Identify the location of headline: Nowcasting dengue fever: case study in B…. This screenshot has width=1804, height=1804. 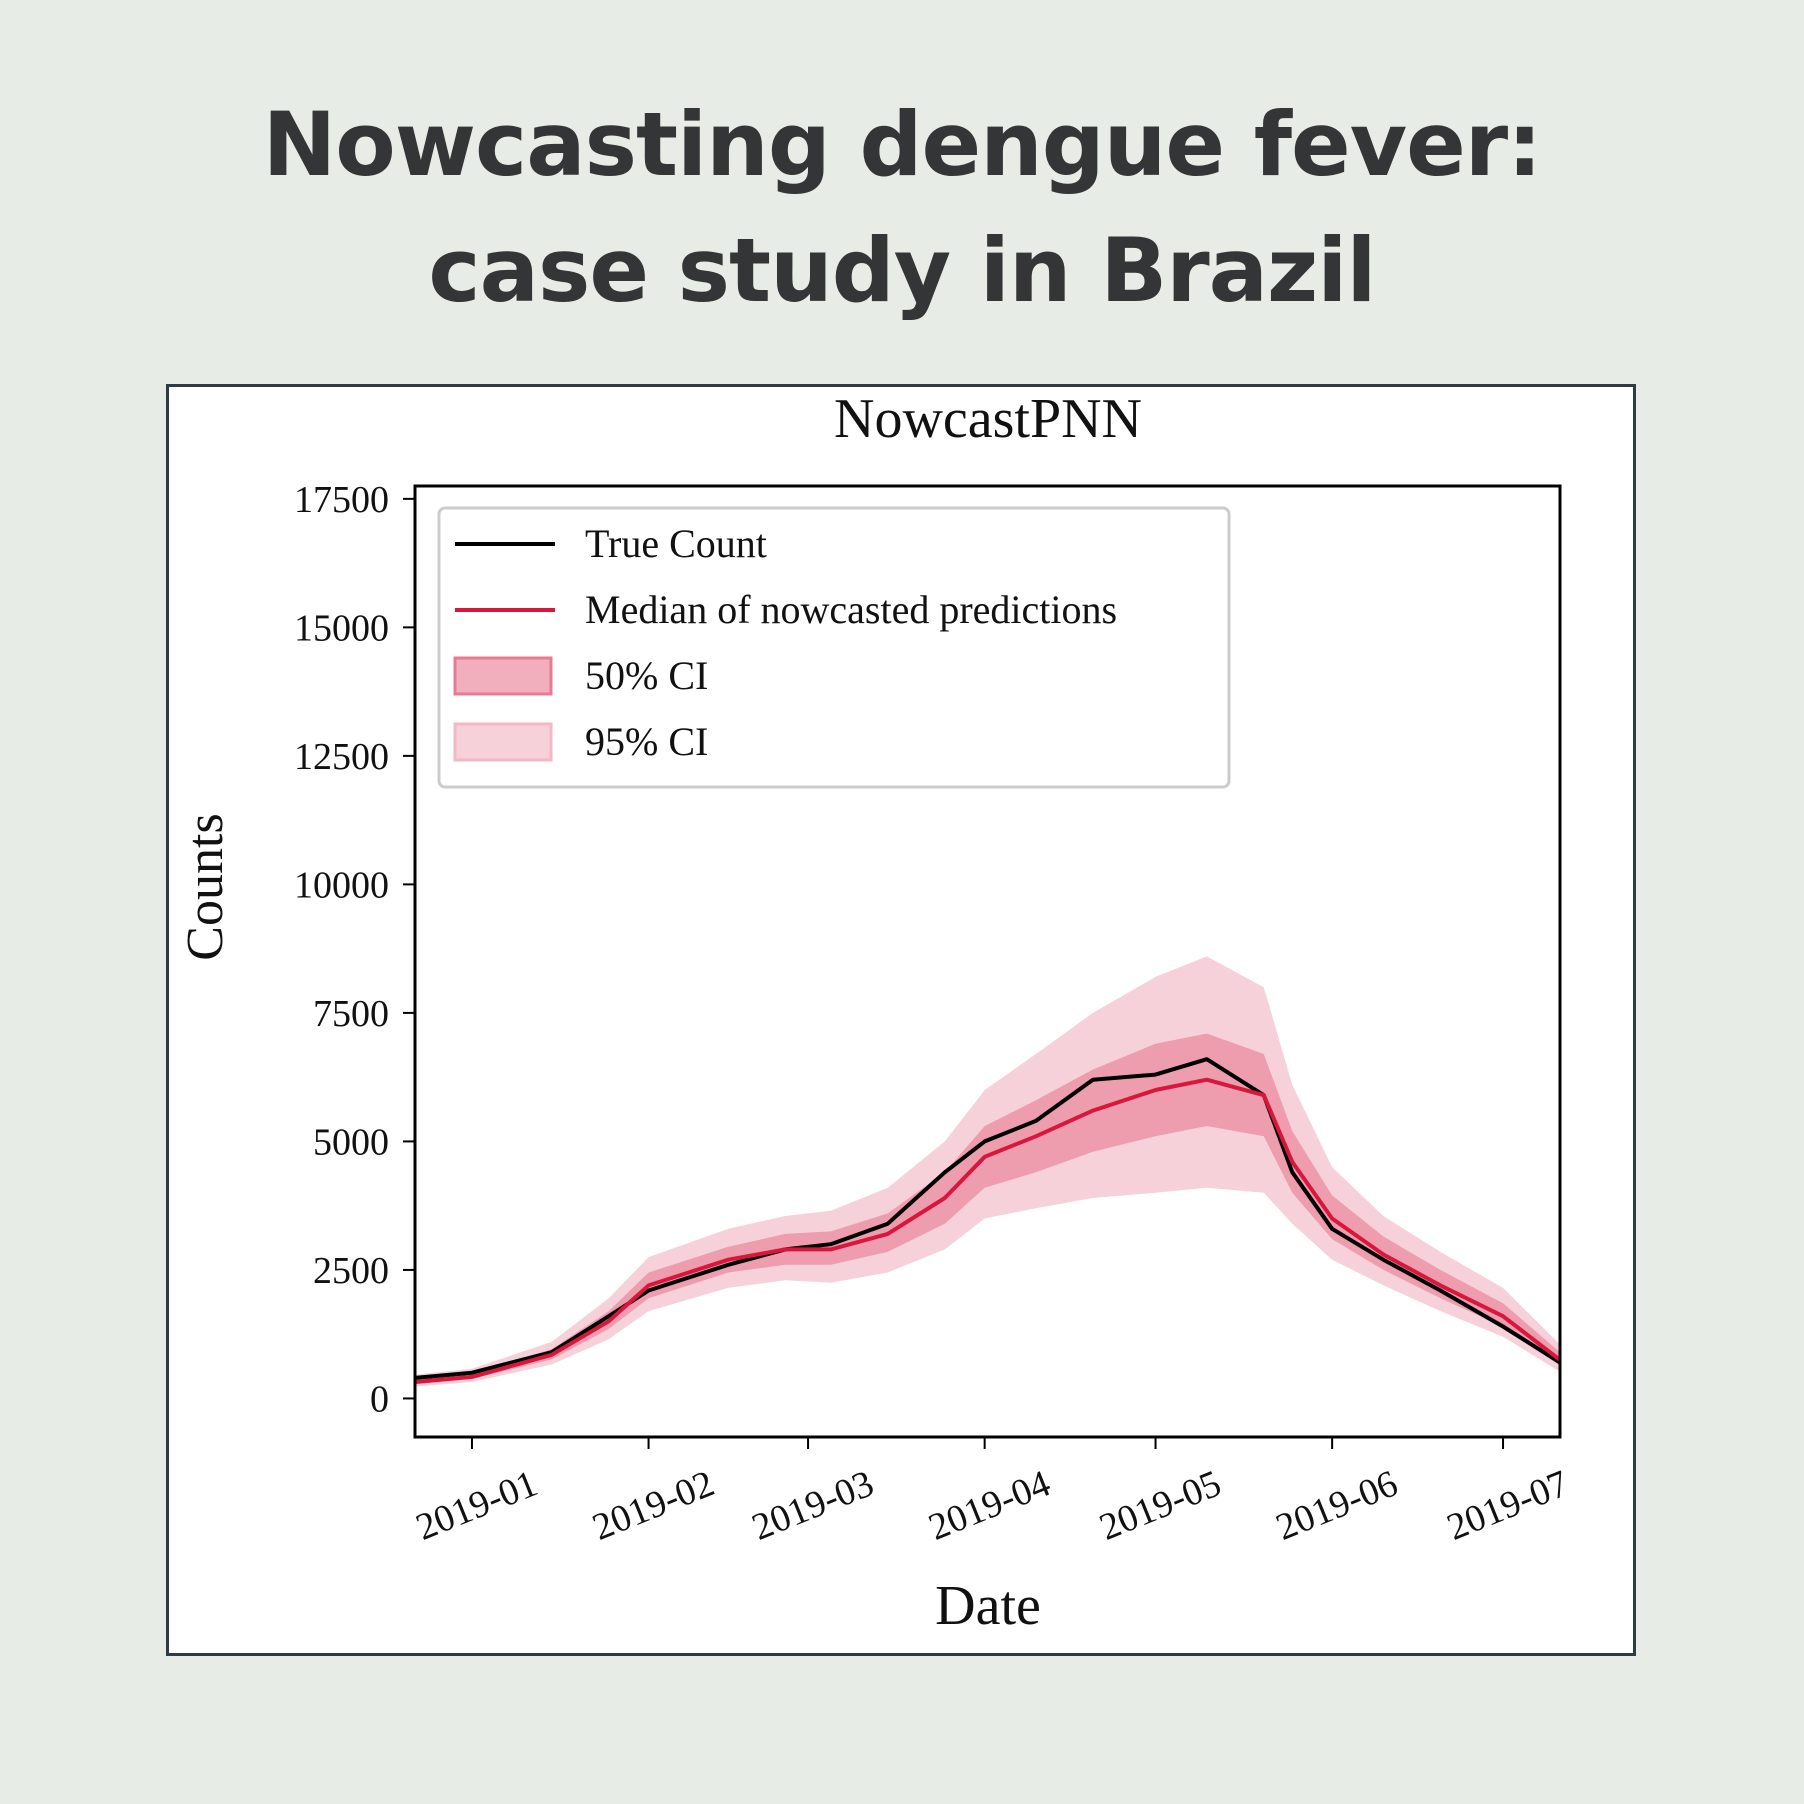
(902, 208).